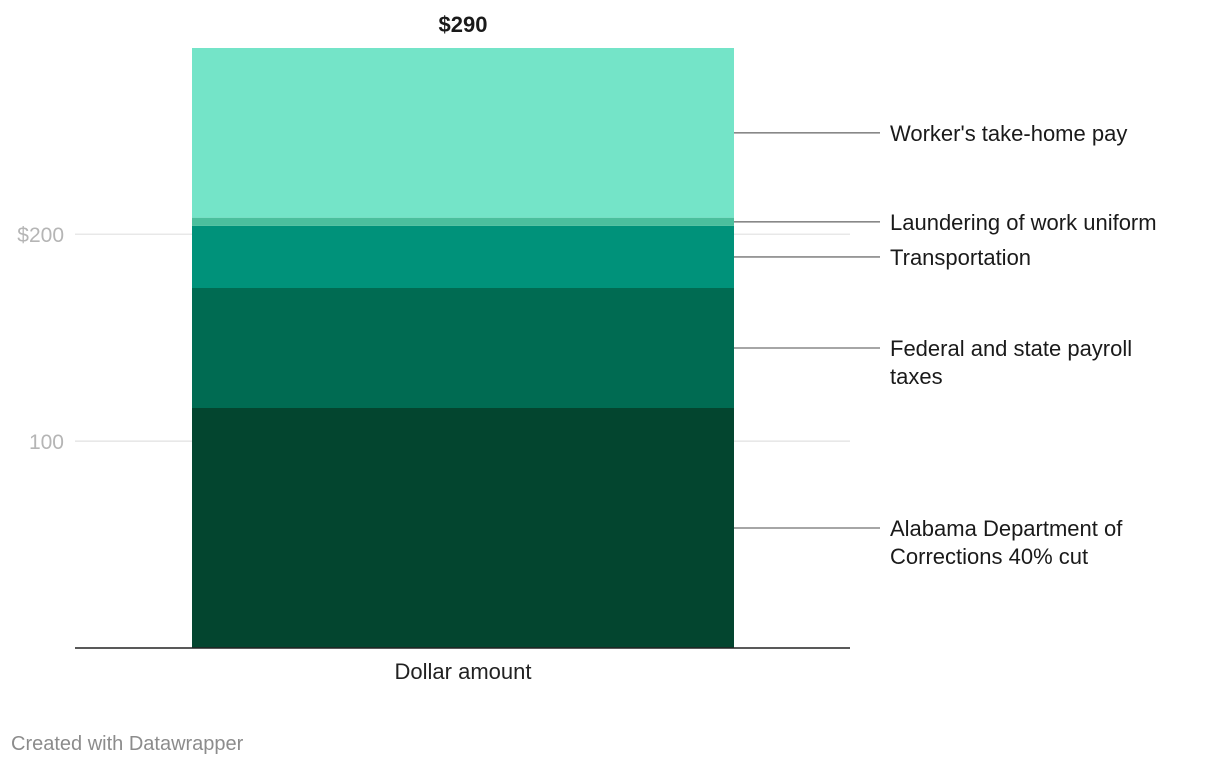 Image resolution: width=1220 pixels, height=768 pixels. What do you see at coordinates (463, 24) in the screenshot?
I see `total-value-label: $290` at bounding box center [463, 24].